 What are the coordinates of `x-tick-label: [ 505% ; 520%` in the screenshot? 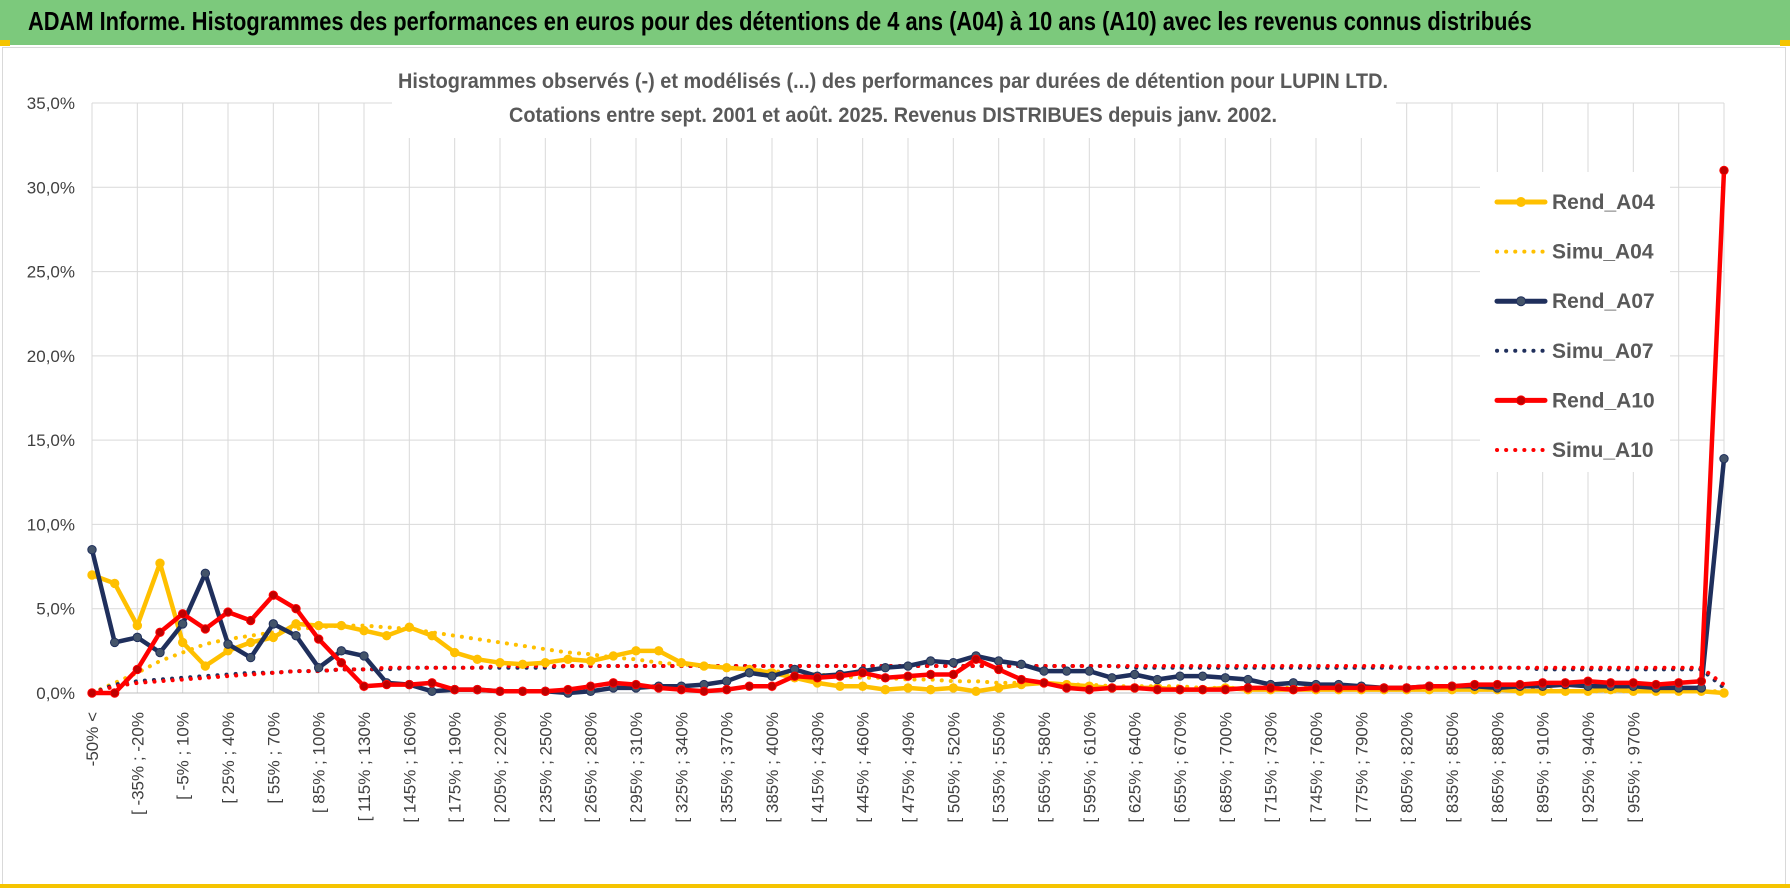 It's located at (953, 767).